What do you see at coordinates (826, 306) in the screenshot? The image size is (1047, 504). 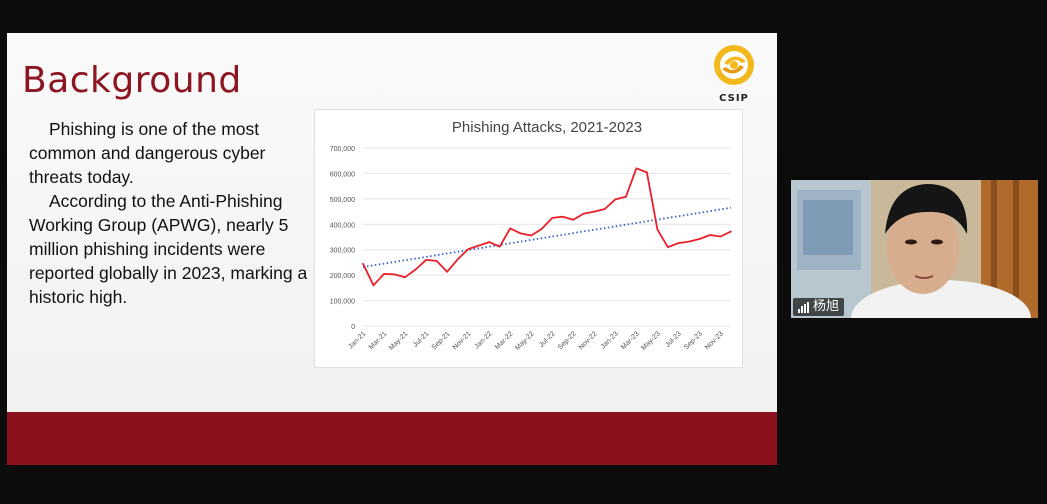 I see `participant-name: 杨旭` at bounding box center [826, 306].